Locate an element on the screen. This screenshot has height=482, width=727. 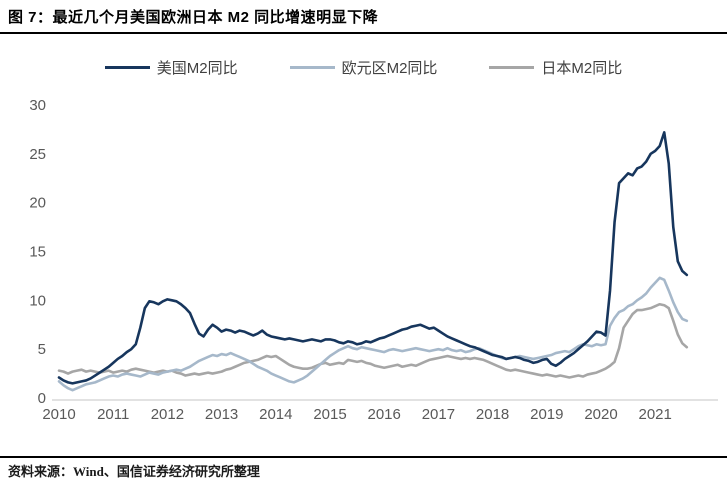
x-axis-tick-label: 2010 is located at coordinates (58, 414).